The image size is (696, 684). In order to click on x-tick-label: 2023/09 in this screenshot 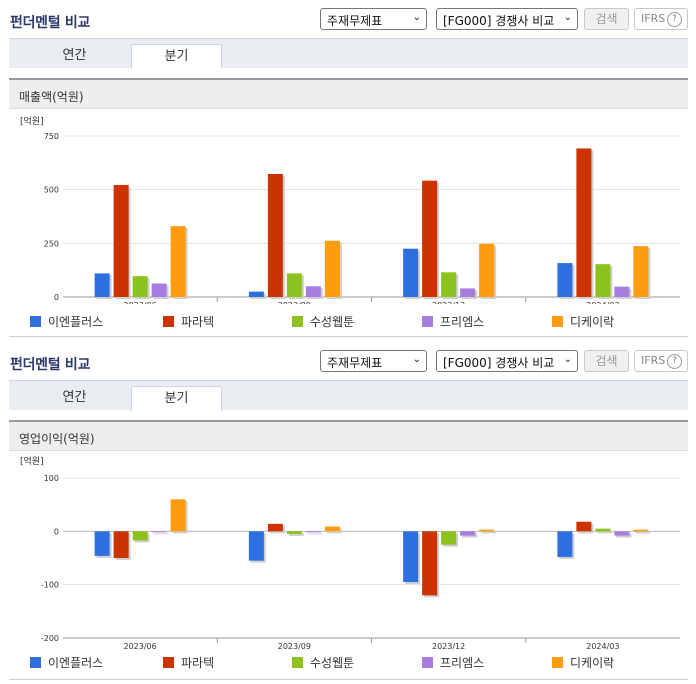, I will do `click(294, 646)`.